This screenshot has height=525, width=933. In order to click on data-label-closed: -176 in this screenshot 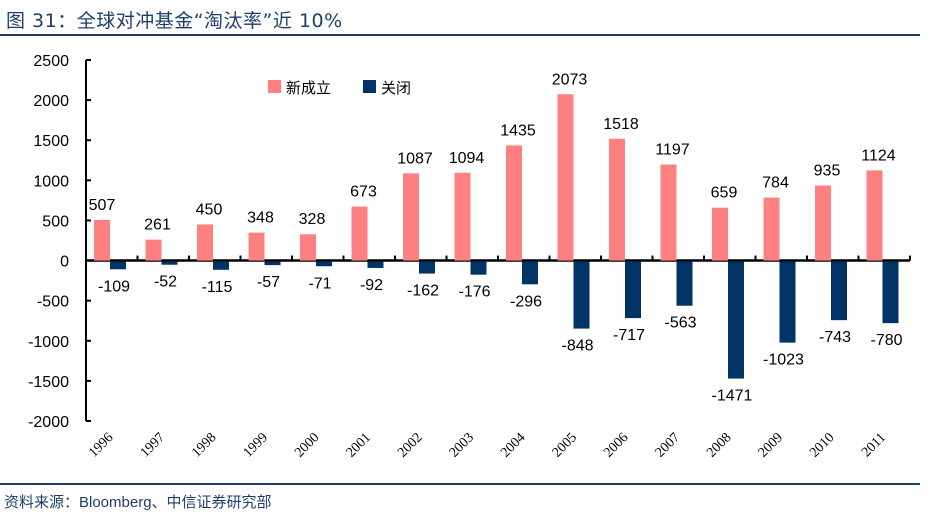, I will do `click(474, 292)`.